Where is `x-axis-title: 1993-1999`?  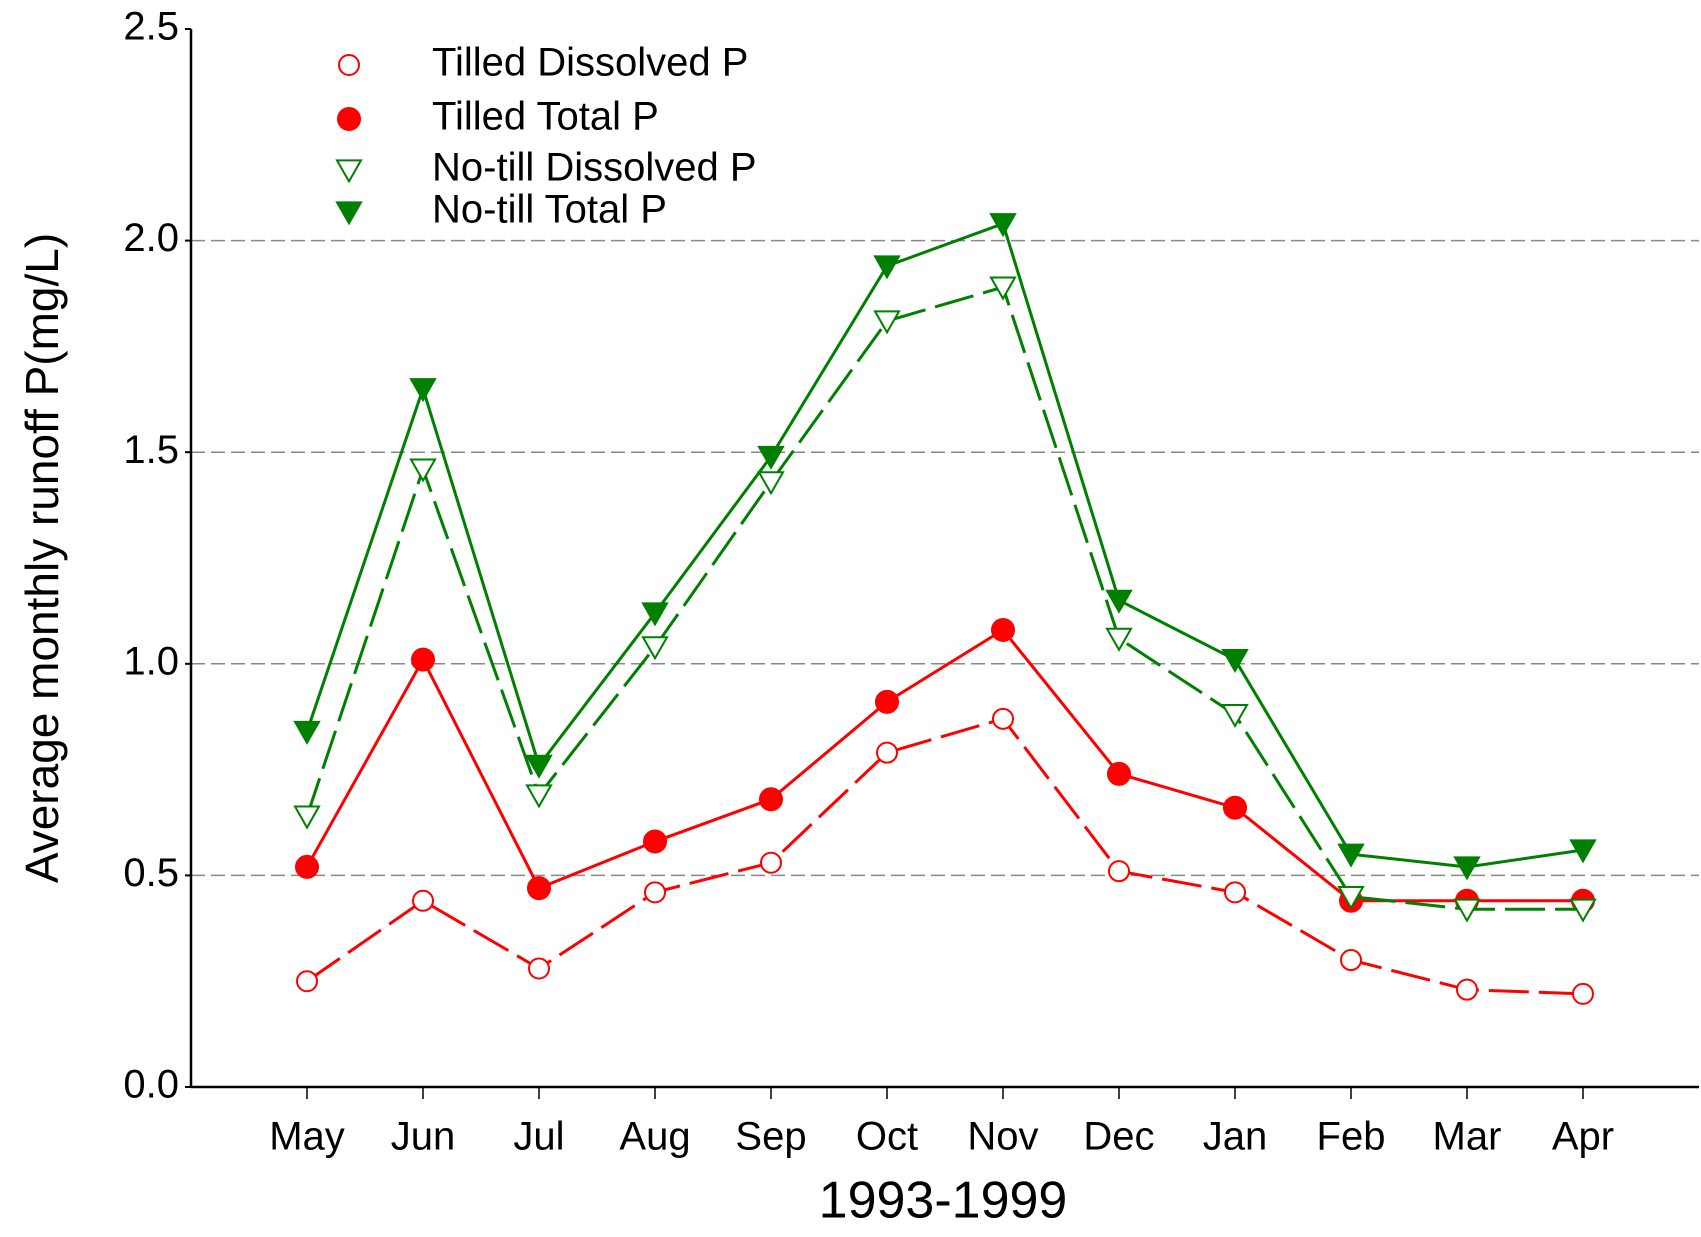 x-axis-title: 1993-1999 is located at coordinates (943, 1201).